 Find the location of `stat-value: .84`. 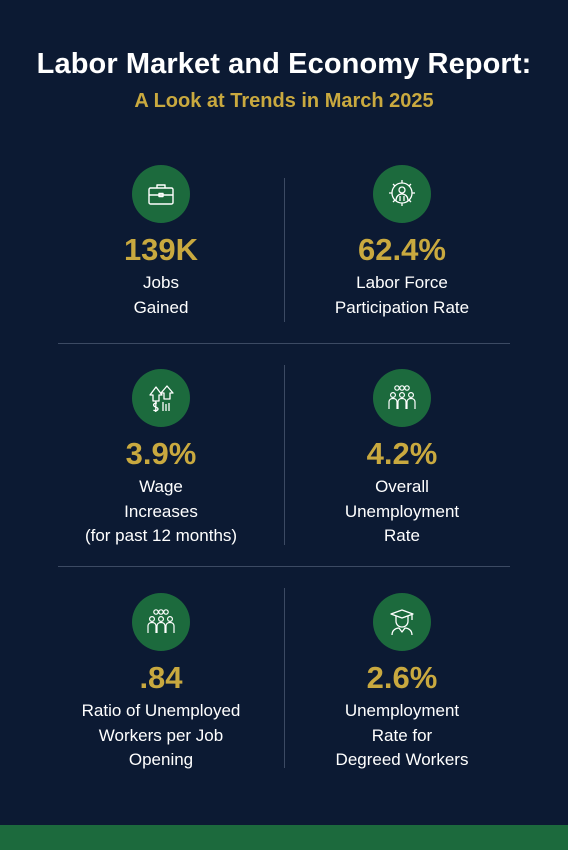

stat-value: .84 is located at coordinates (161, 677).